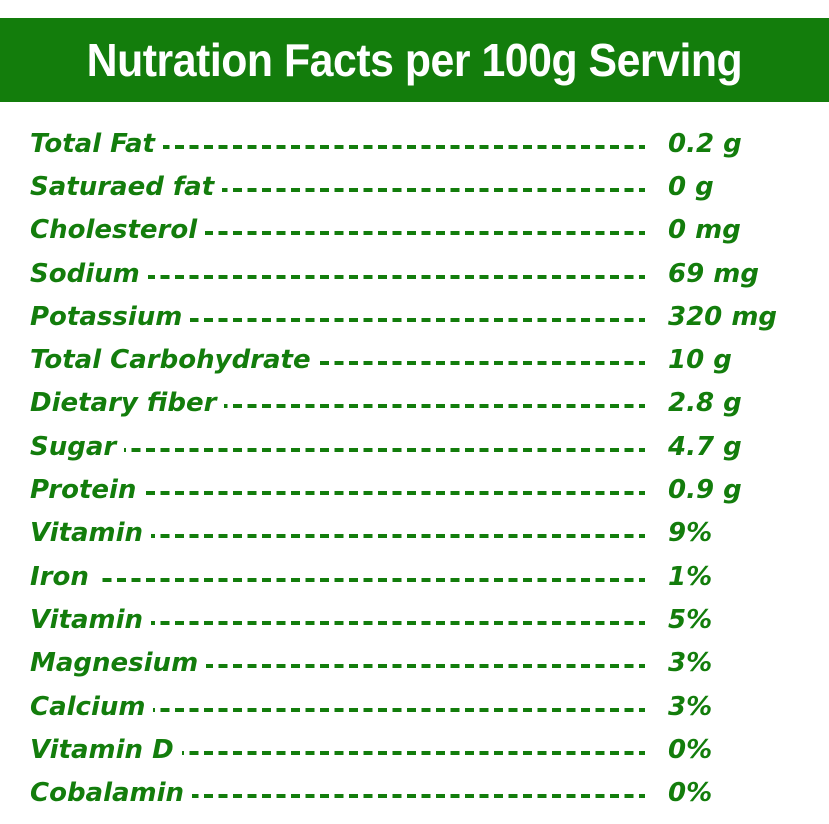 The image size is (829, 824). Describe the element at coordinates (425, 230) in the screenshot. I see `nutrient-row: Cholesterol 0 mg` at that location.